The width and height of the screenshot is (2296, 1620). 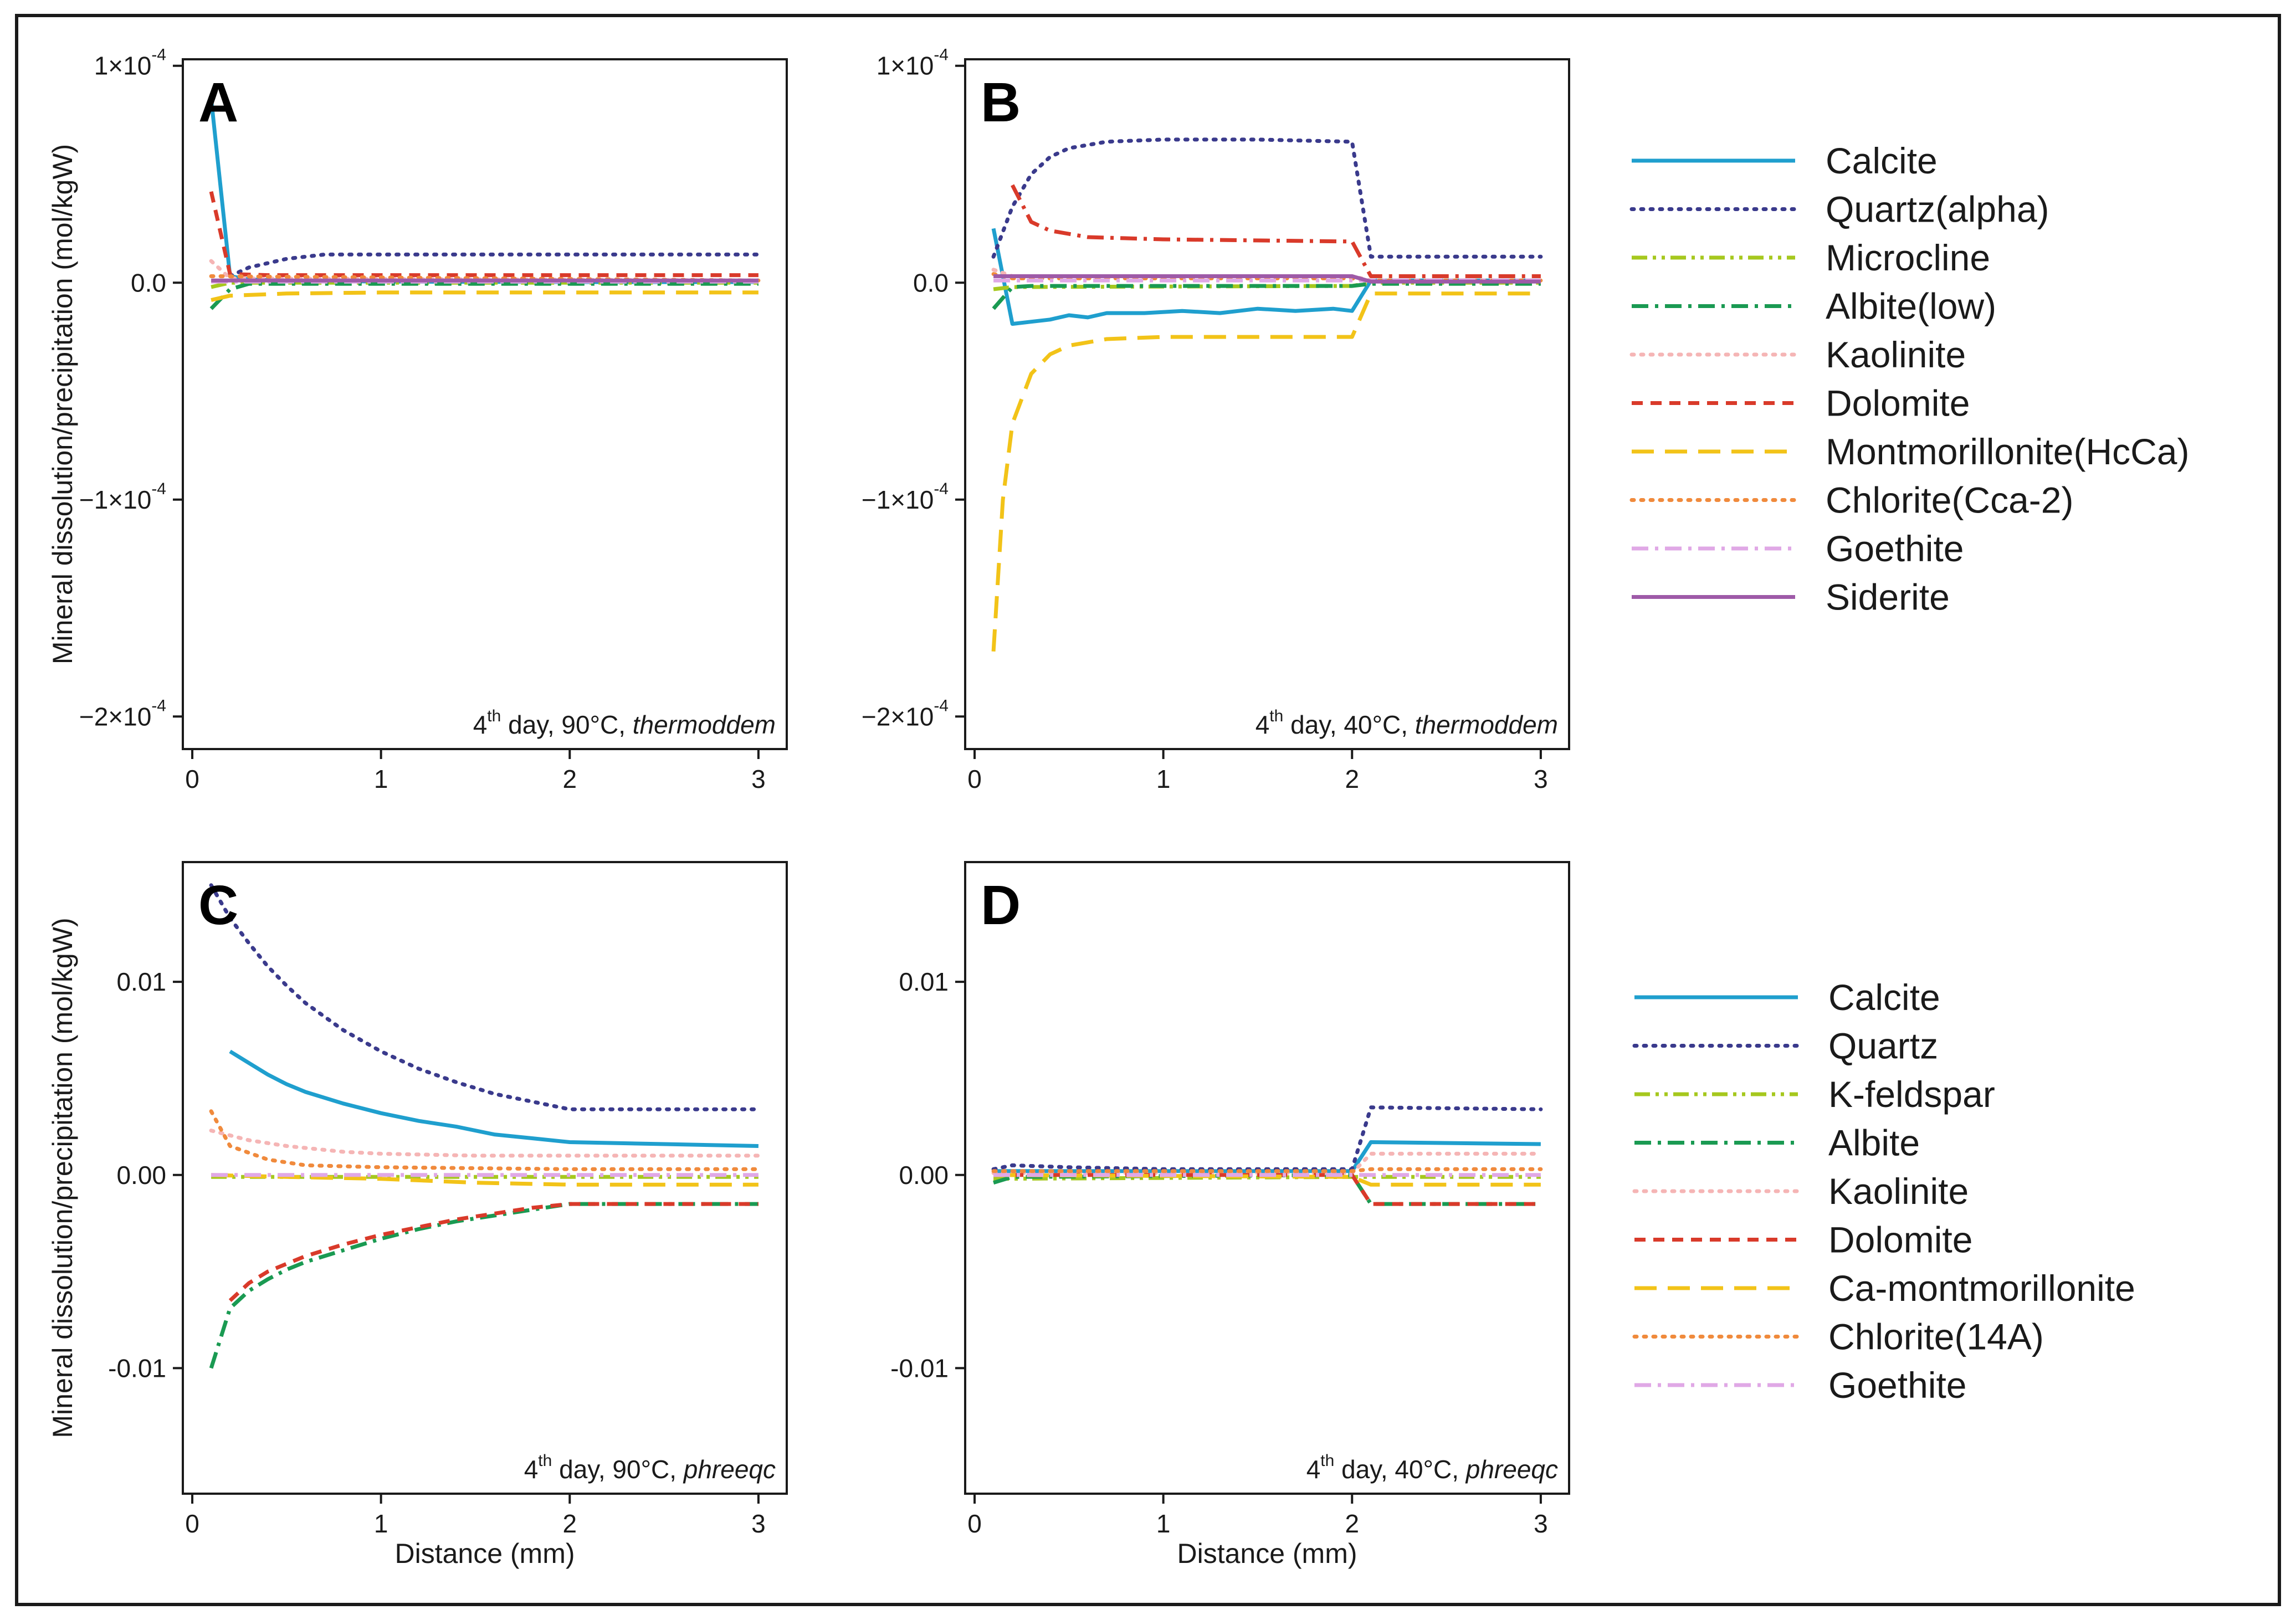 What do you see at coordinates (1001, 905) in the screenshot?
I see `panel-letter: D` at bounding box center [1001, 905].